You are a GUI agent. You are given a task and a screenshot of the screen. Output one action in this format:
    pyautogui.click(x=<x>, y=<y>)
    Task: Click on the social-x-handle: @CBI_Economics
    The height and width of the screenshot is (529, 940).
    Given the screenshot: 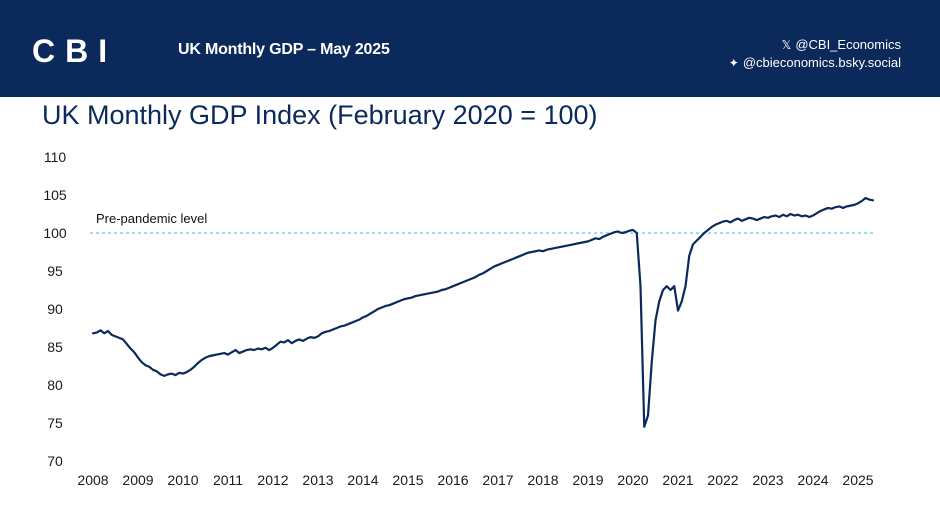 What is the action you would take?
    pyautogui.click(x=848, y=44)
    